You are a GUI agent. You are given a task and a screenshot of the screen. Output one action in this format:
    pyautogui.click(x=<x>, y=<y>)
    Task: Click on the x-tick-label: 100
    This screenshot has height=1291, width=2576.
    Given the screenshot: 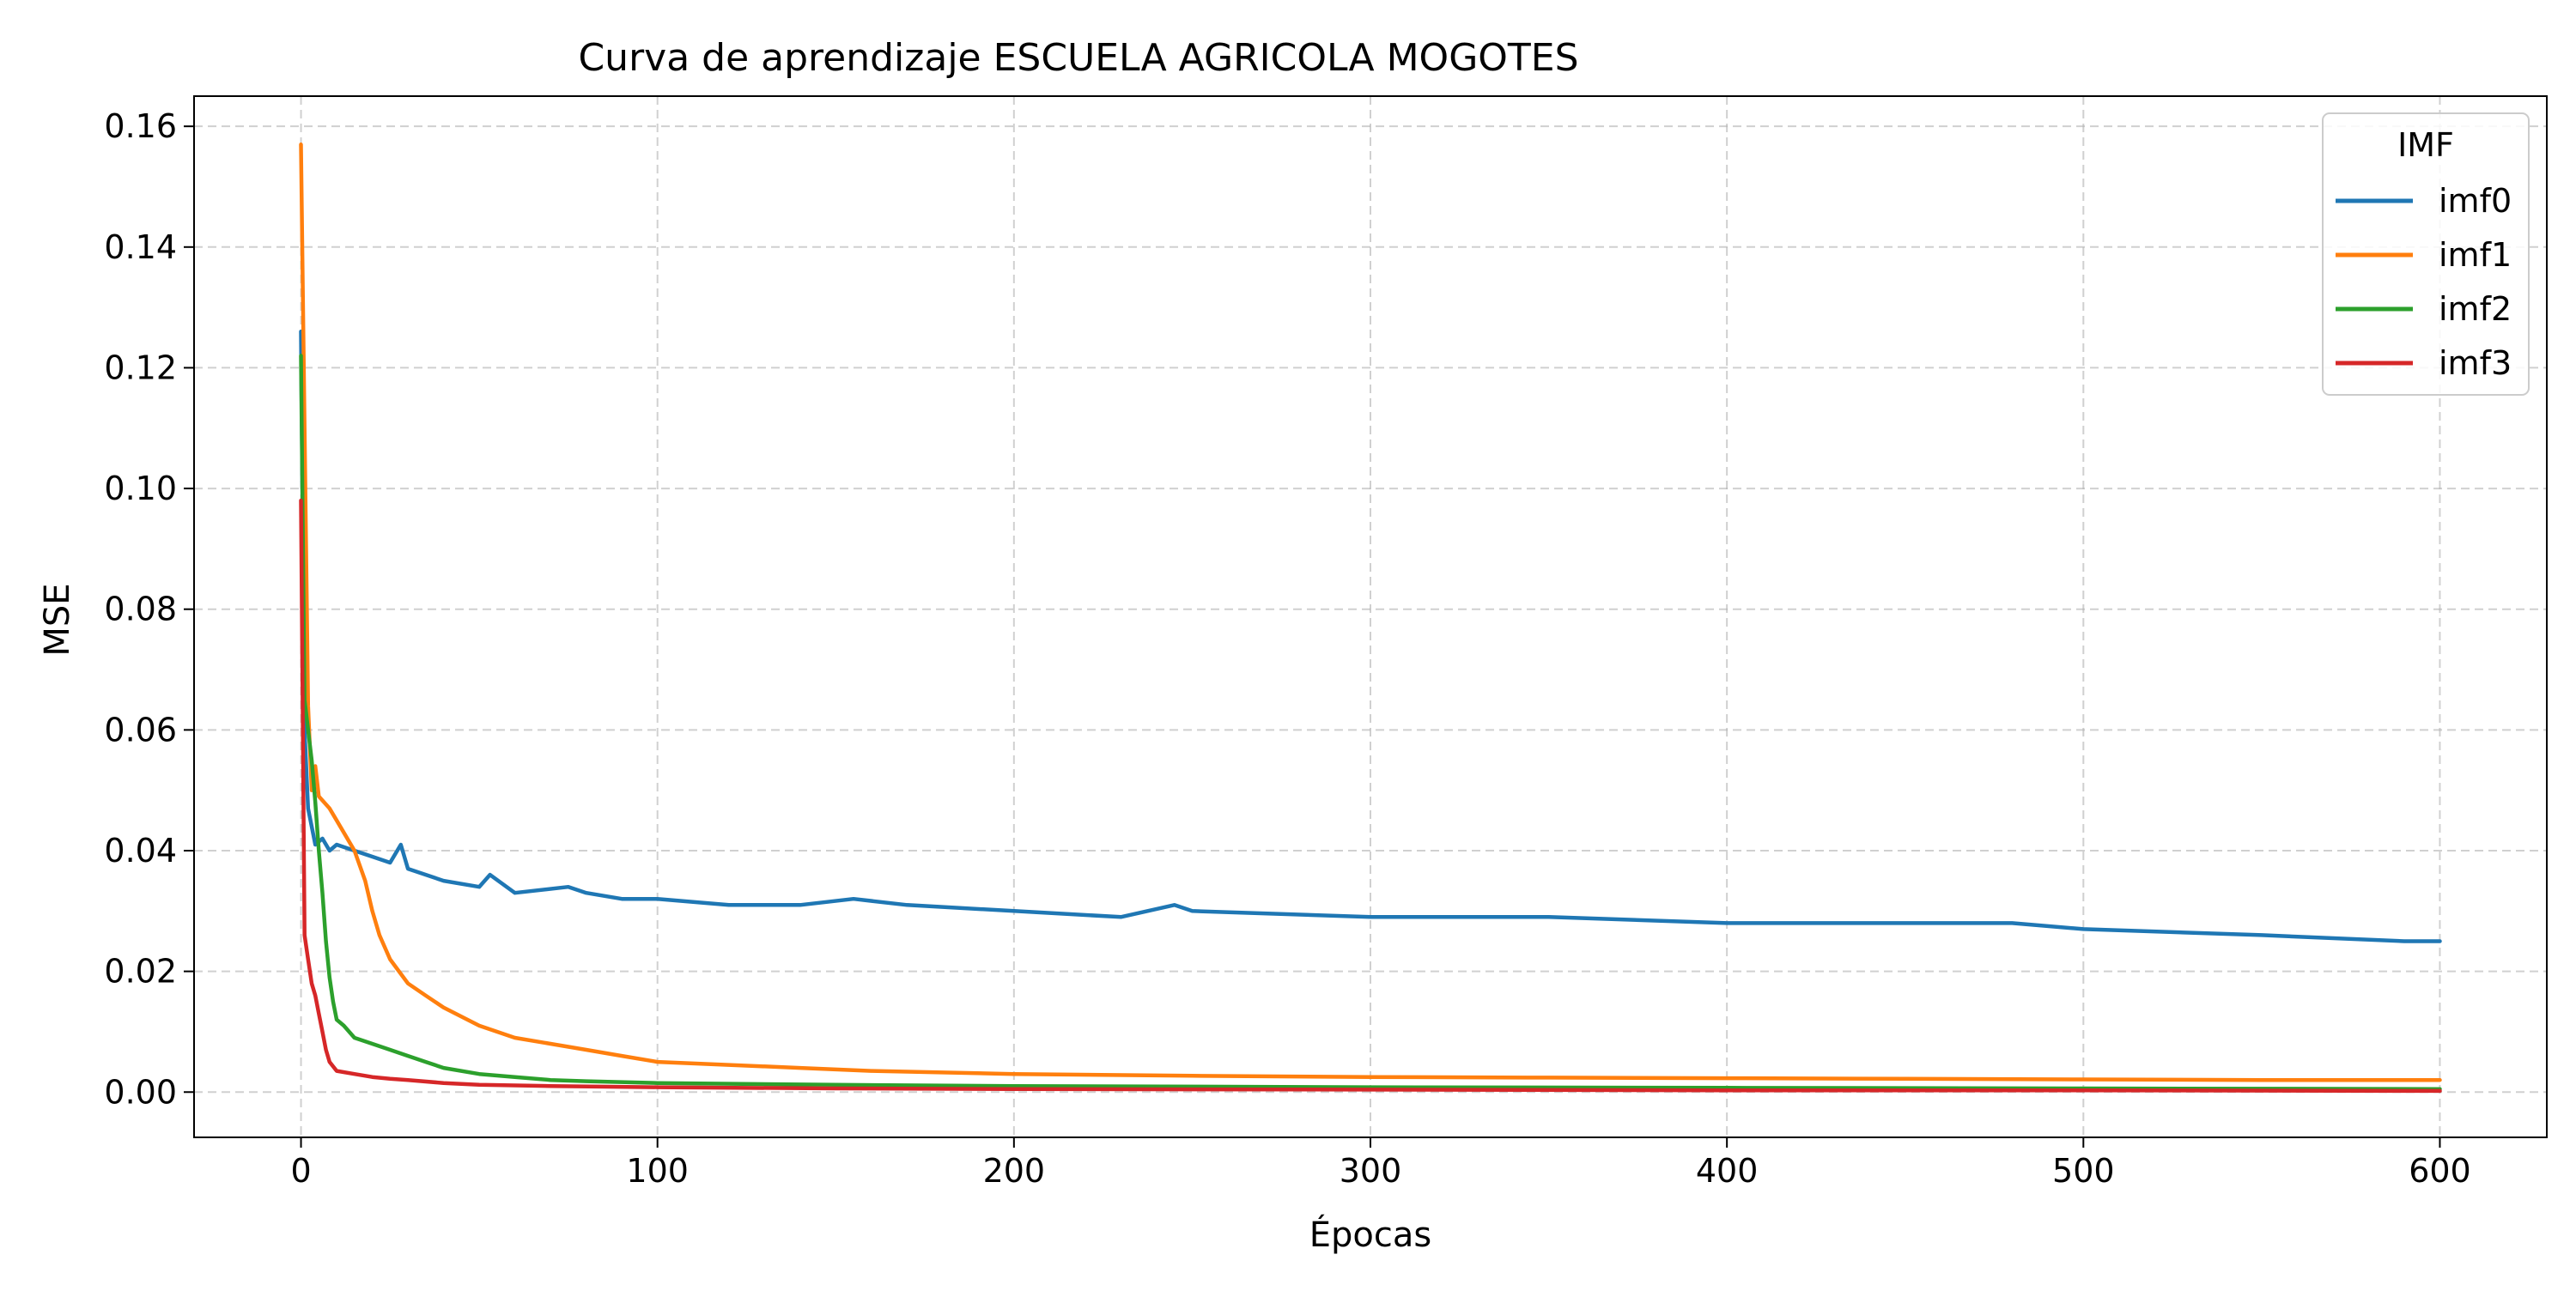 What is the action you would take?
    pyautogui.click(x=658, y=1171)
    